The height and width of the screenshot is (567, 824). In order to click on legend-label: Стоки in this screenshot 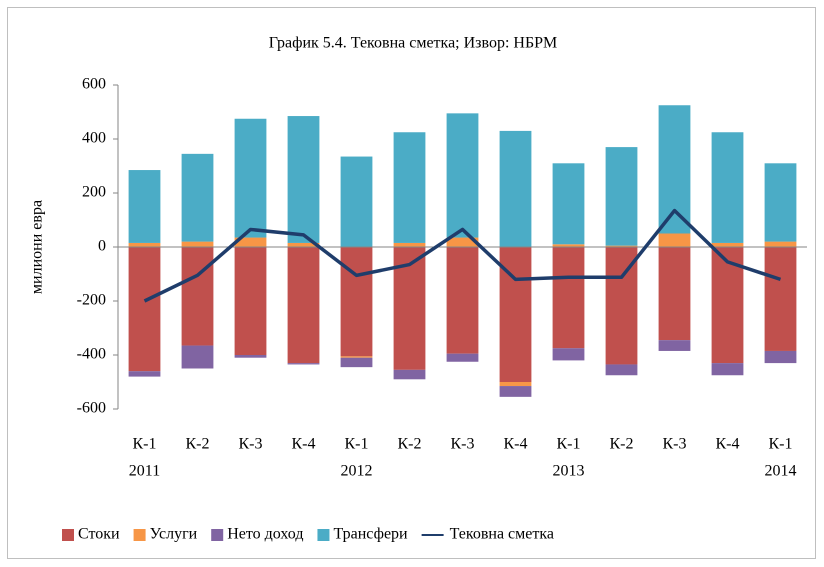, I will do `click(99, 534)`.